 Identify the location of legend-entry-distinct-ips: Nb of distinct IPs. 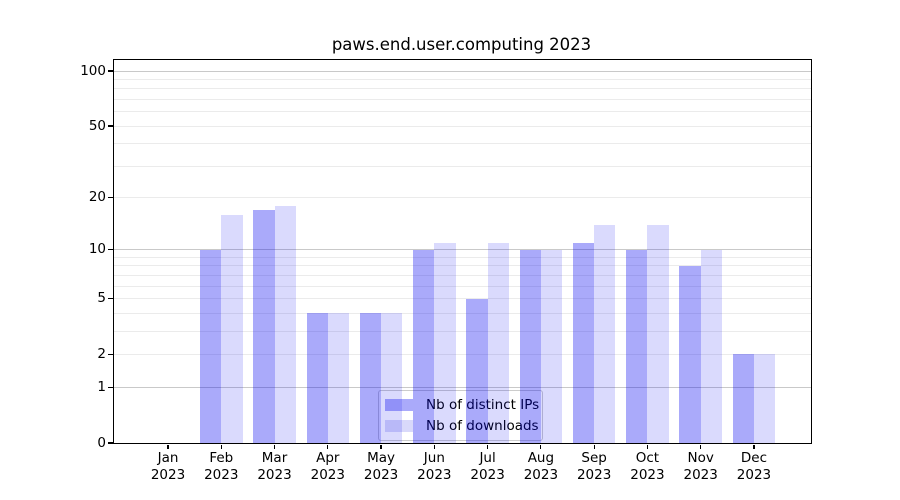
(462, 405).